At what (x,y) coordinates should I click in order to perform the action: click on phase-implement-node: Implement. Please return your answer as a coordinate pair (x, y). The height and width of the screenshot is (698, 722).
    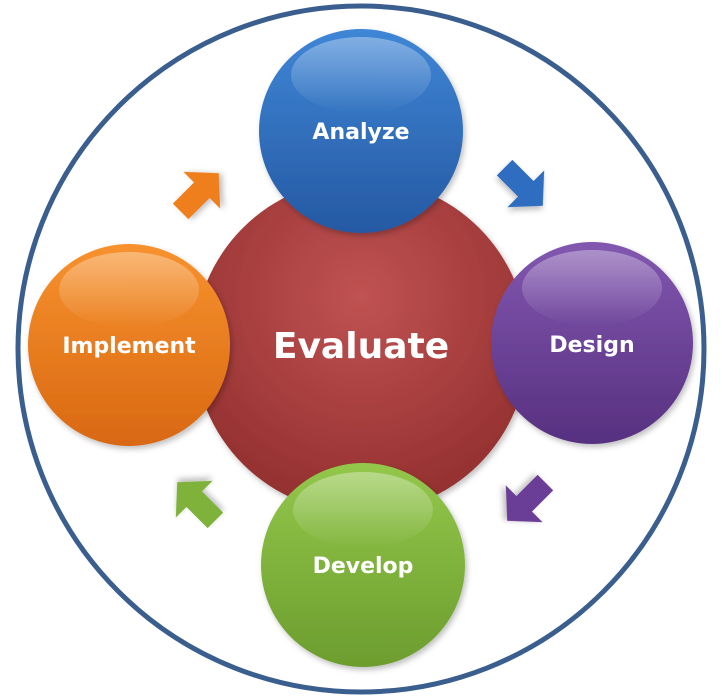
    Looking at the image, I should click on (129, 345).